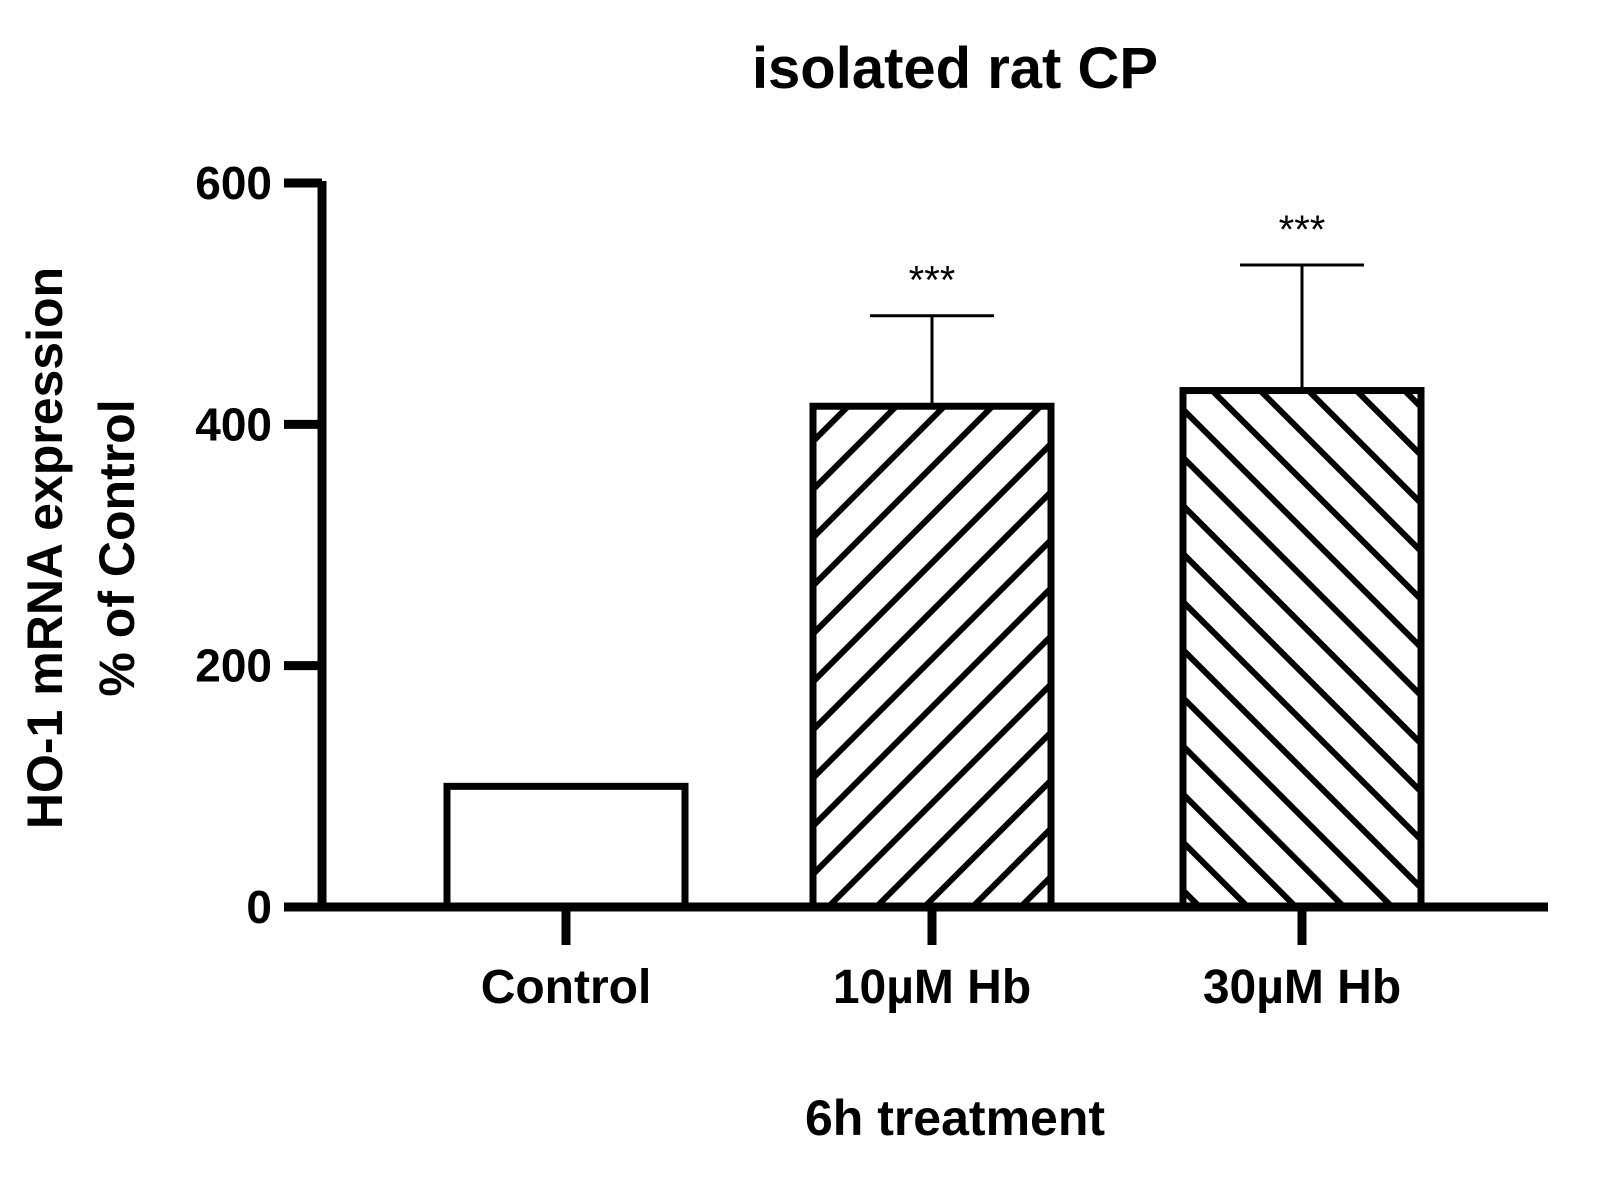  I want to click on y-tick-label-0: 0, so click(259, 907).